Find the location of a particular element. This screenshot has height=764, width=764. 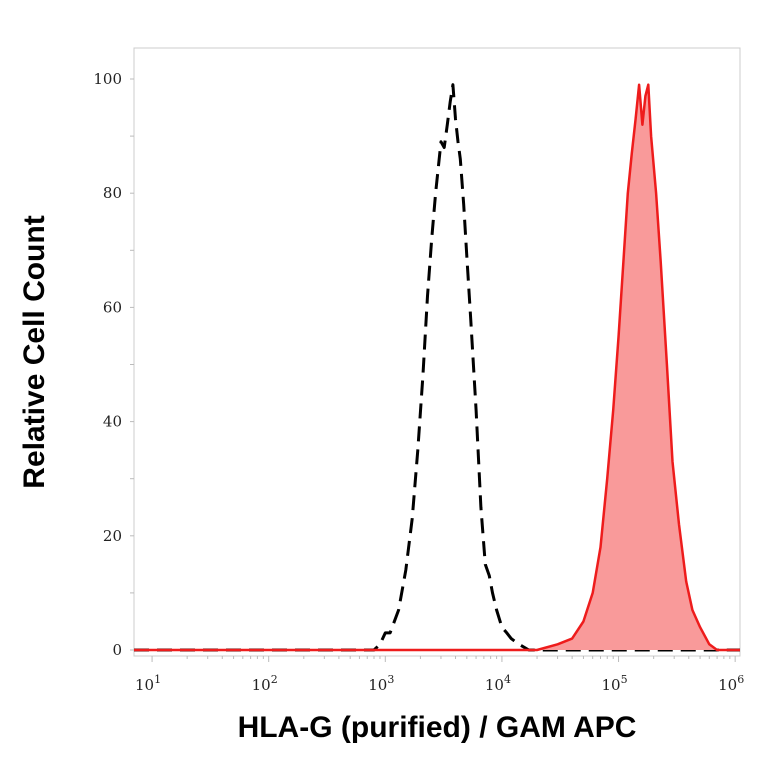

x-tick-label: 10⁴ is located at coordinates (498, 683).